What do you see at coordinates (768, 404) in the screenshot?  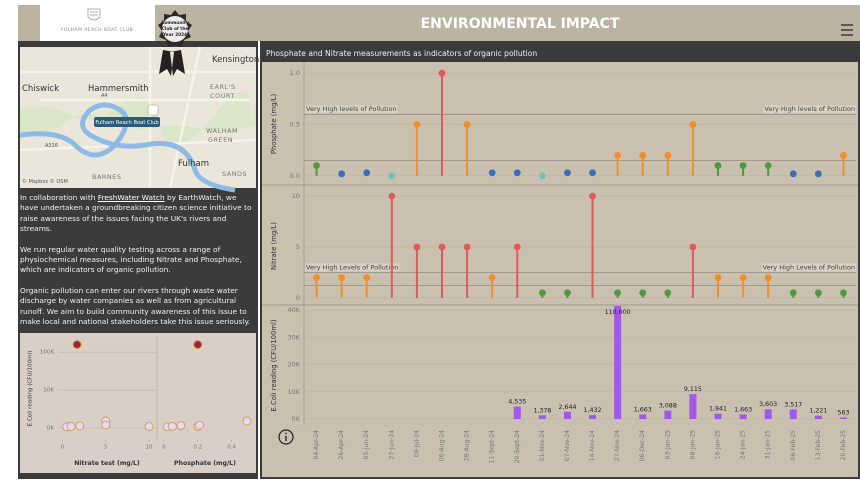 I see `value-label: 3,603` at bounding box center [768, 404].